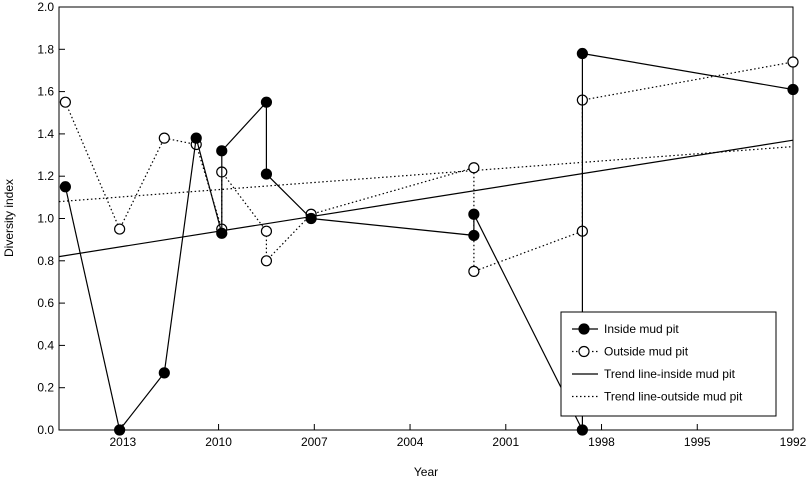 The image size is (809, 481). Describe the element at coordinates (45, 49) in the screenshot. I see `y-tick-label: 1.8` at that location.